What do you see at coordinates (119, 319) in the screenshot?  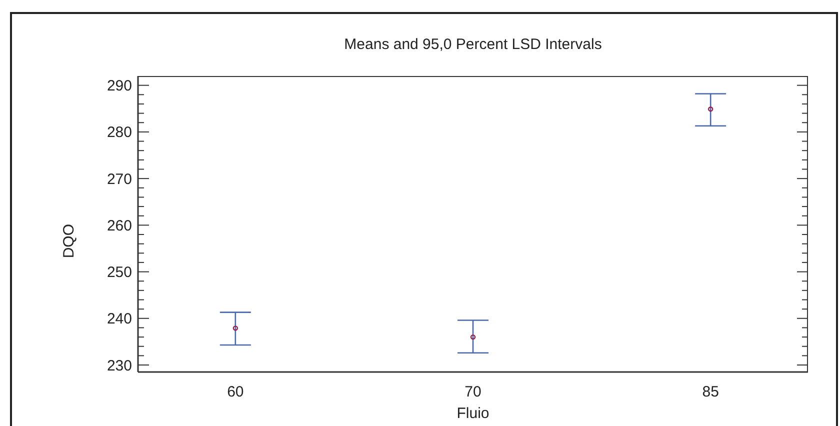 I see `y-tick-label: 240` at bounding box center [119, 319].